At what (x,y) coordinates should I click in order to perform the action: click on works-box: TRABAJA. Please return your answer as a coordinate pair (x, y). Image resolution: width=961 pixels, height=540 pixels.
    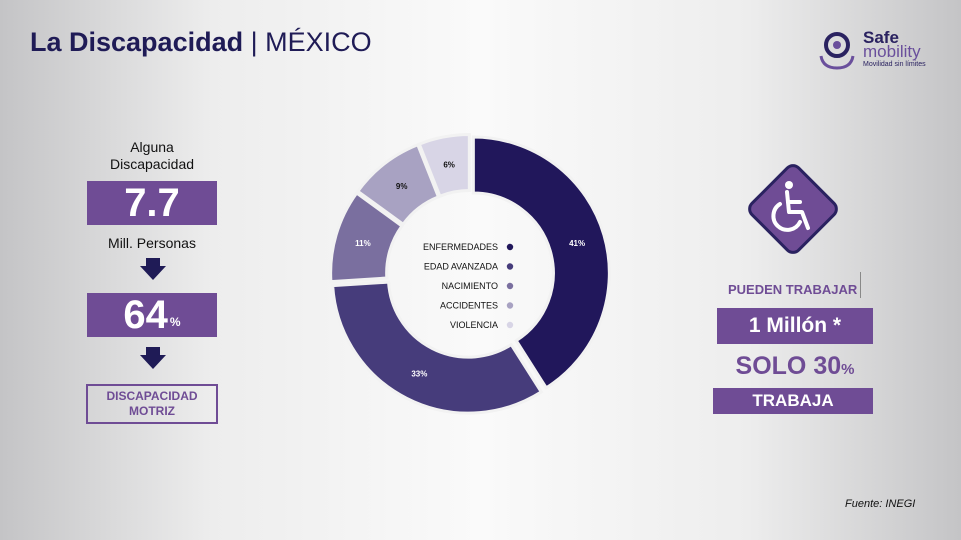
    Looking at the image, I should click on (793, 401).